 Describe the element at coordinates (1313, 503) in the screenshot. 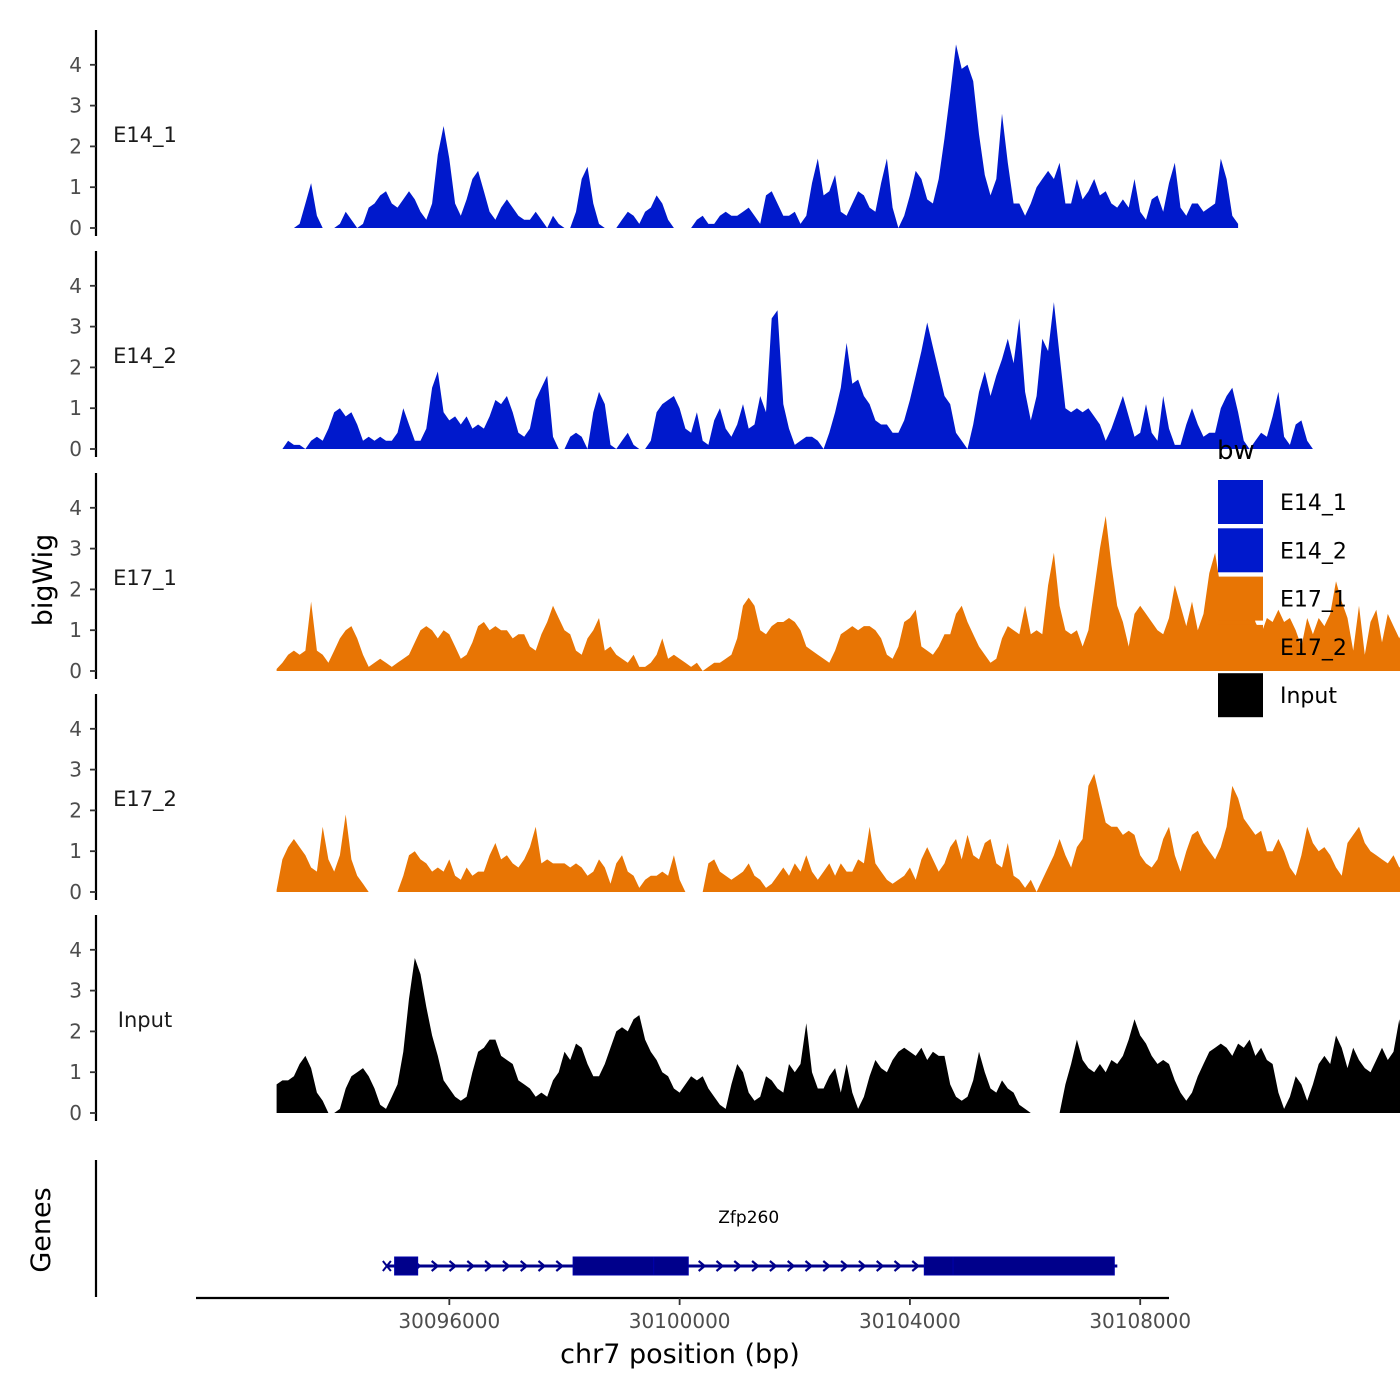

I see `legend-label: E14_1` at that location.